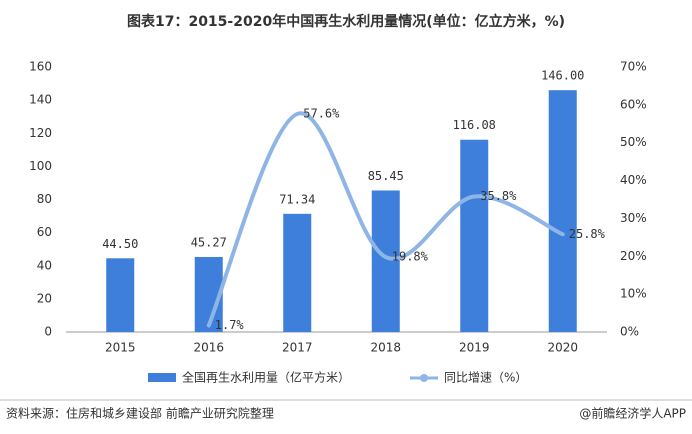  I want to click on legend-label: 同比增速（%）, so click(485, 378).